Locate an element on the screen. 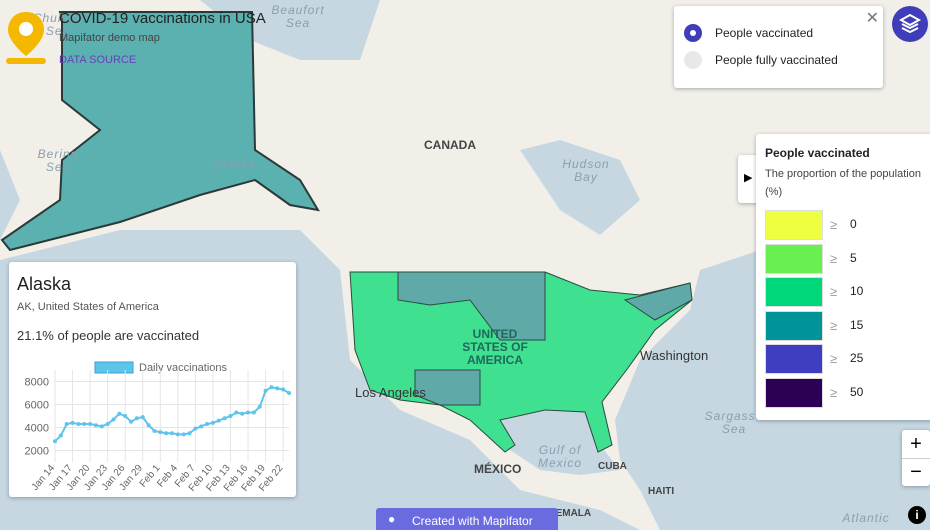  layers-button is located at coordinates (910, 24).